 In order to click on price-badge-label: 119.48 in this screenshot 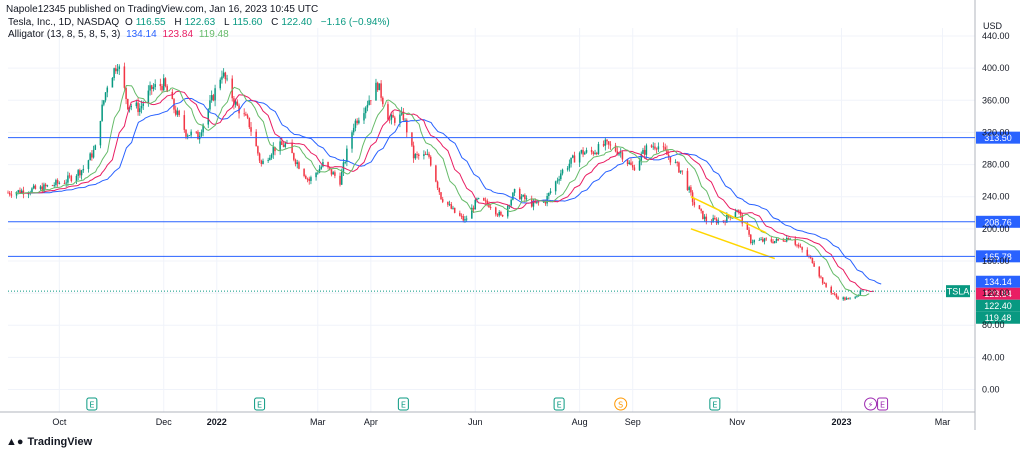, I will do `click(998, 318)`.